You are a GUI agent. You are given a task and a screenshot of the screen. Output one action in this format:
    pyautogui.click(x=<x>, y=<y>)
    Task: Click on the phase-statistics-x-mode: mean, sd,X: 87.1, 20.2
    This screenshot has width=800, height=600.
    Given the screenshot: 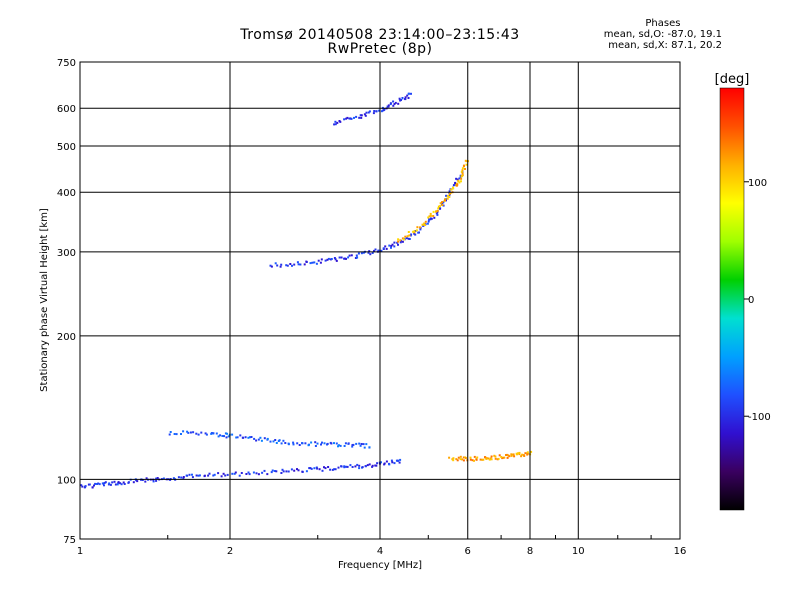 What is the action you would take?
    pyautogui.click(x=665, y=45)
    